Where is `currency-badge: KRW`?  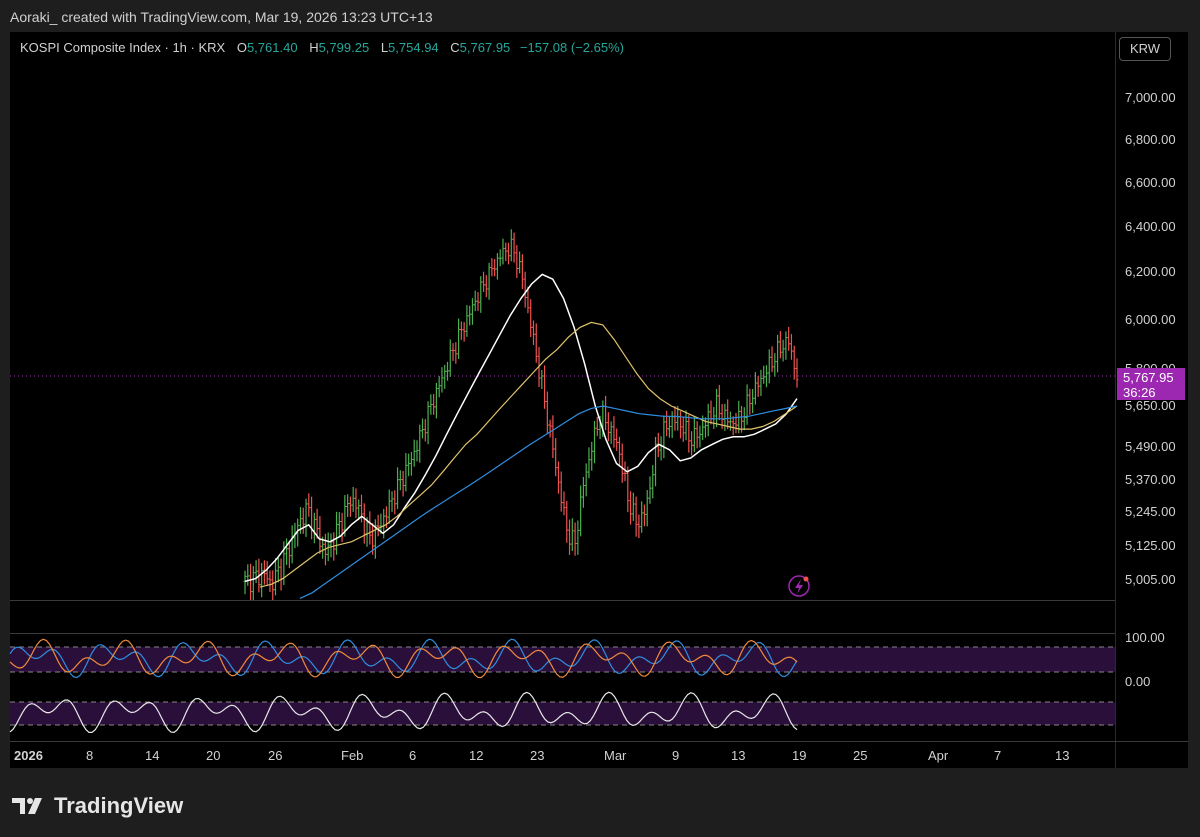
currency-badge: KRW is located at coordinates (1145, 49).